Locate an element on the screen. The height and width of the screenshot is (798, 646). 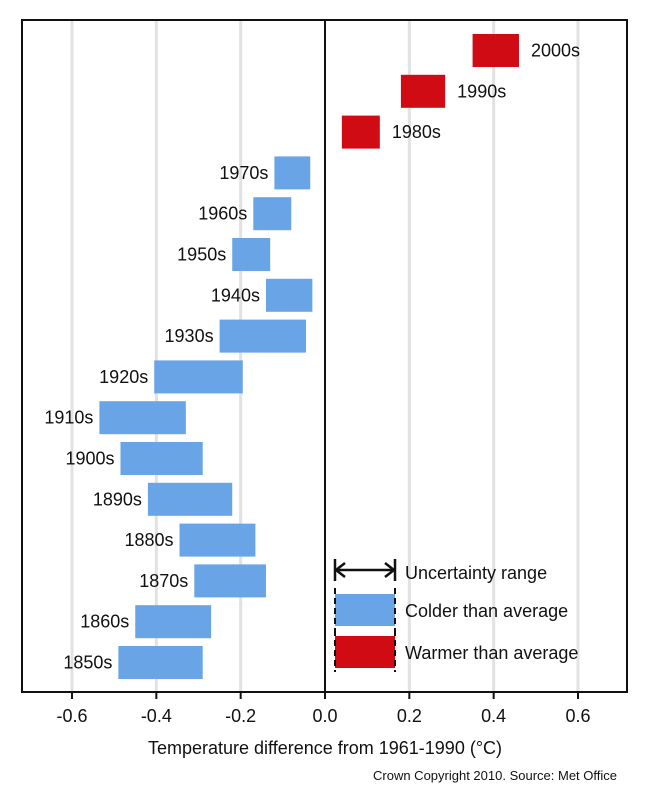
legend-item-warmer: Warmer than average is located at coordinates (456, 651).